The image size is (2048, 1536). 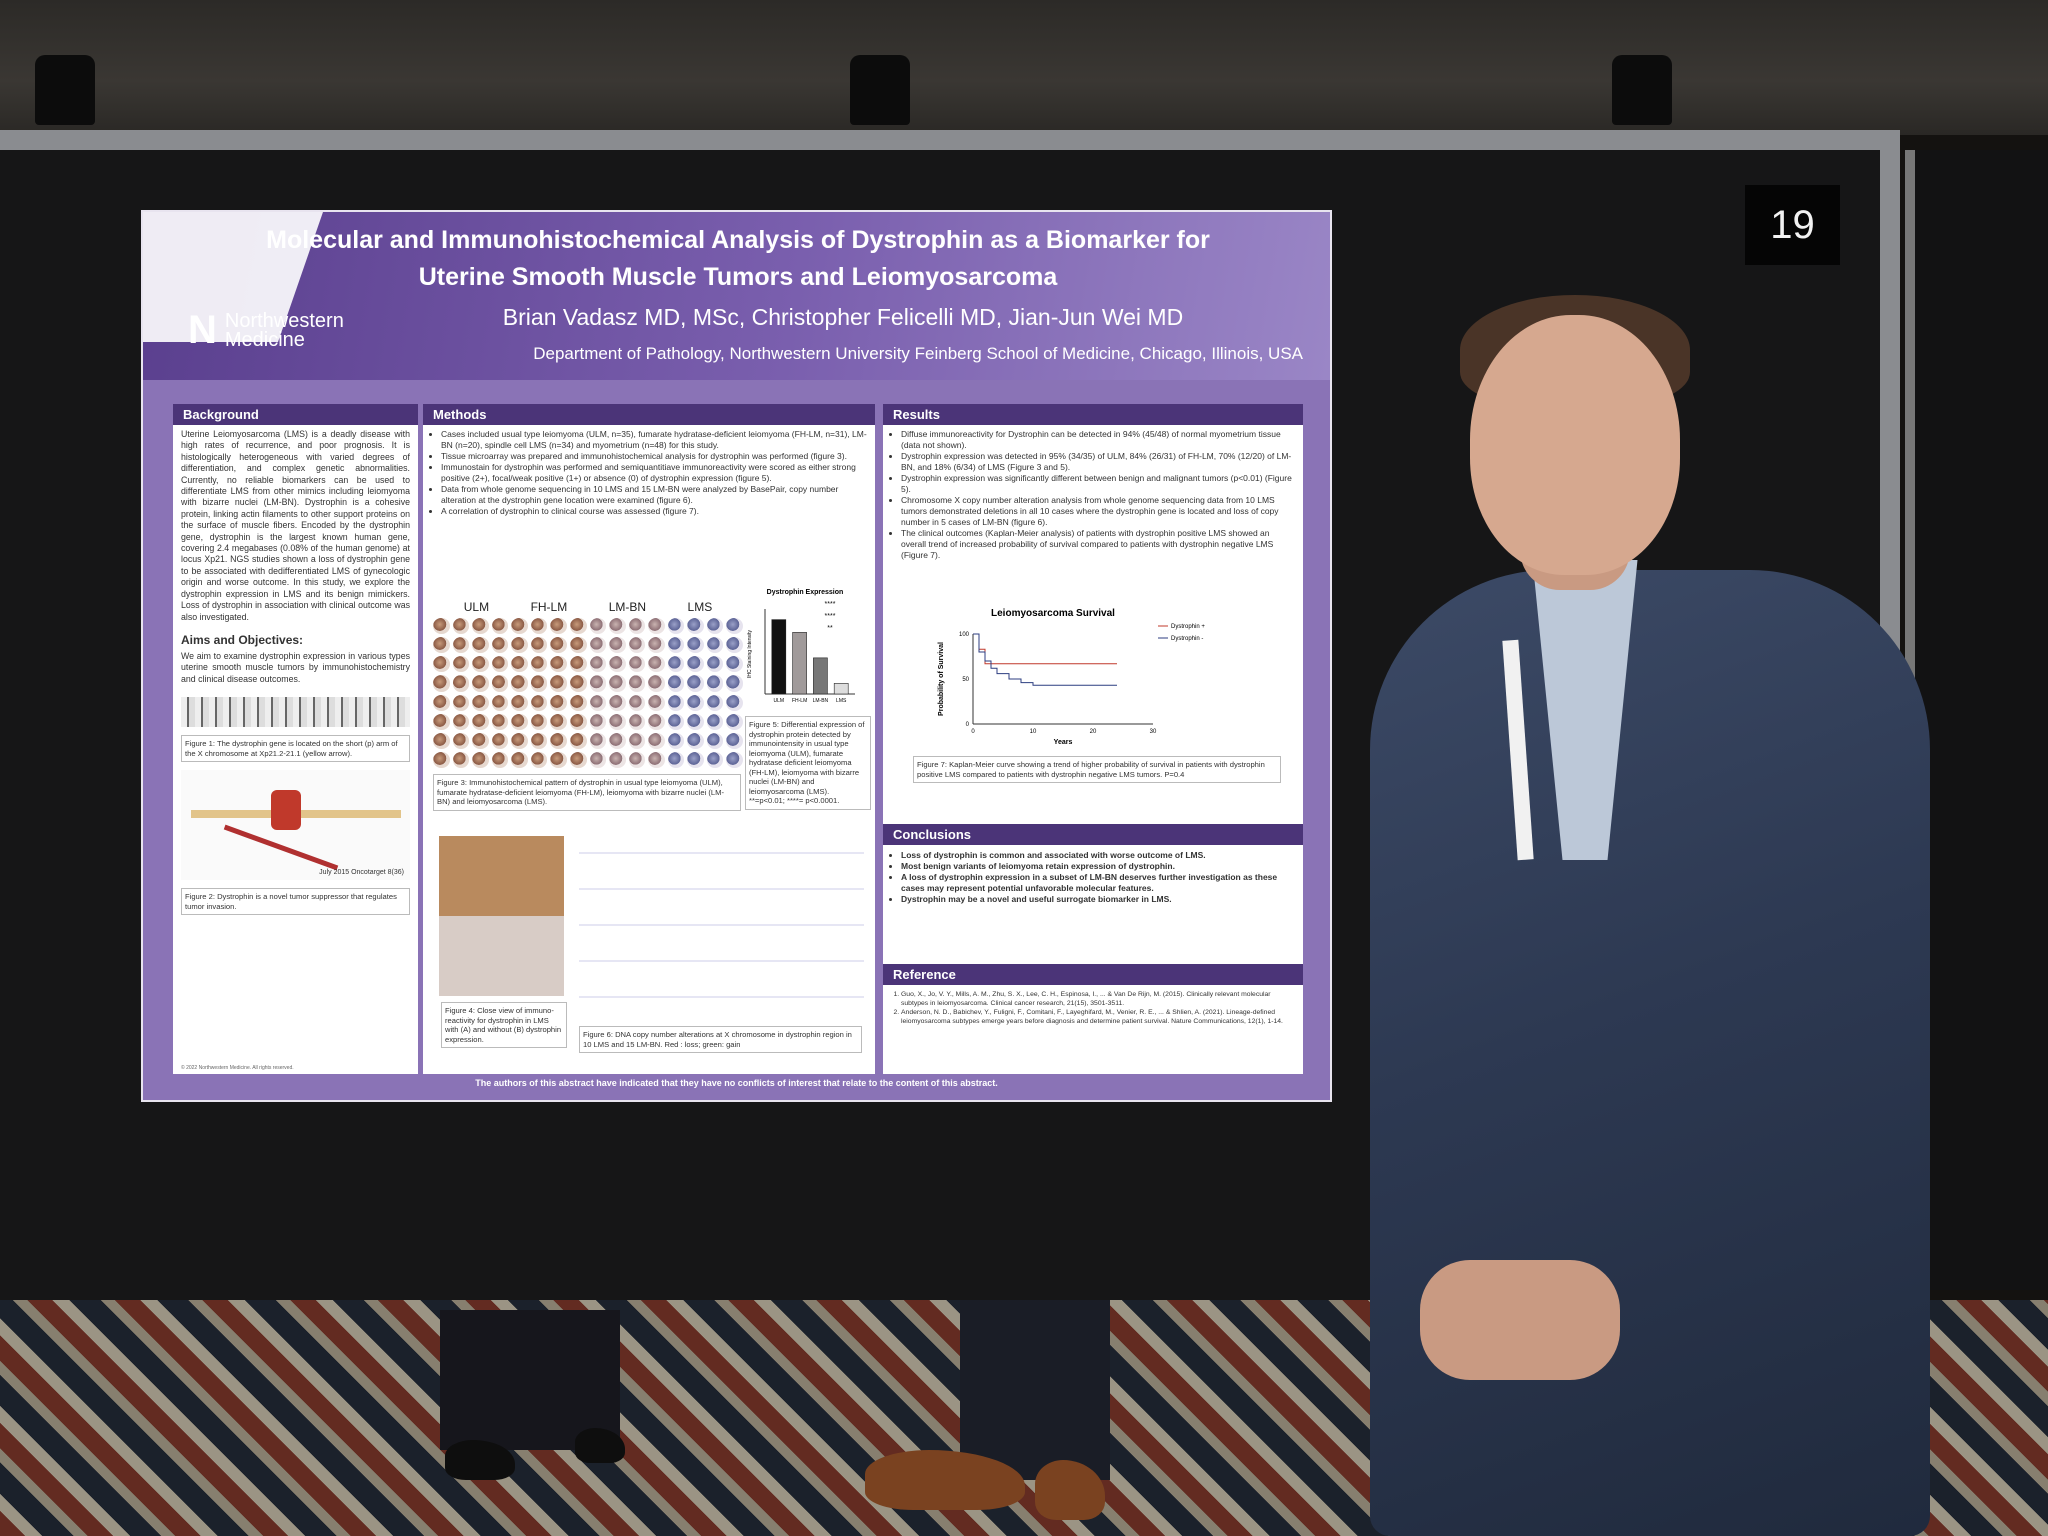 I want to click on tma-labels: ULM FH-LM LM-BN LMS, so click(x=588, y=607).